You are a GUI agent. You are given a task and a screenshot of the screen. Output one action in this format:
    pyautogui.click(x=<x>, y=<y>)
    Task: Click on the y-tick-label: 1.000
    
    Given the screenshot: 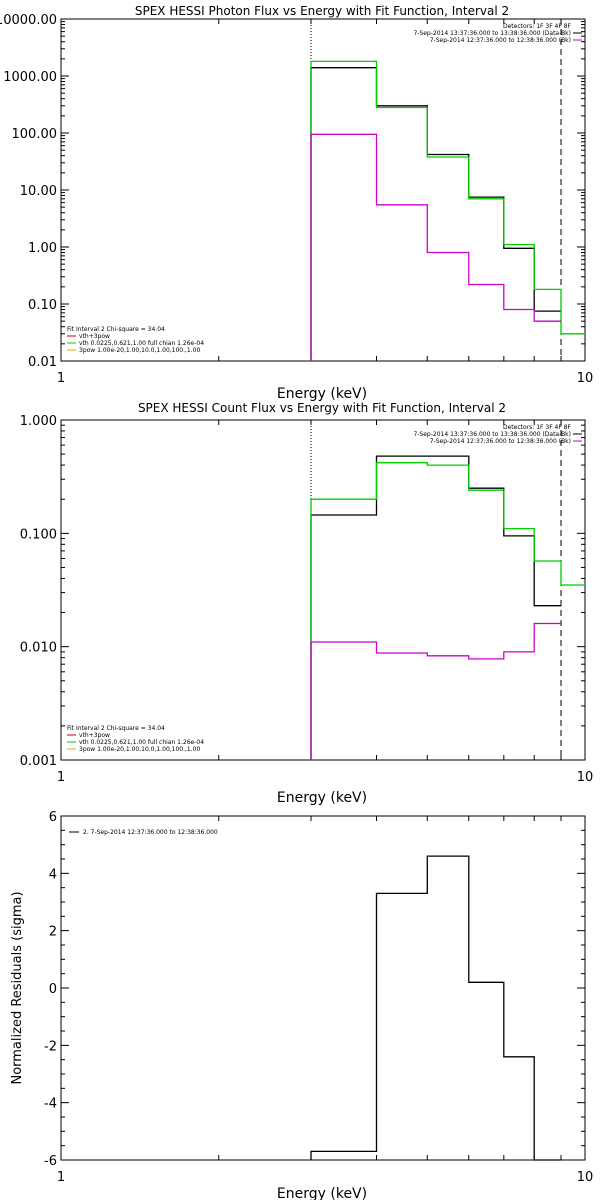 What is the action you would take?
    pyautogui.click(x=38, y=421)
    